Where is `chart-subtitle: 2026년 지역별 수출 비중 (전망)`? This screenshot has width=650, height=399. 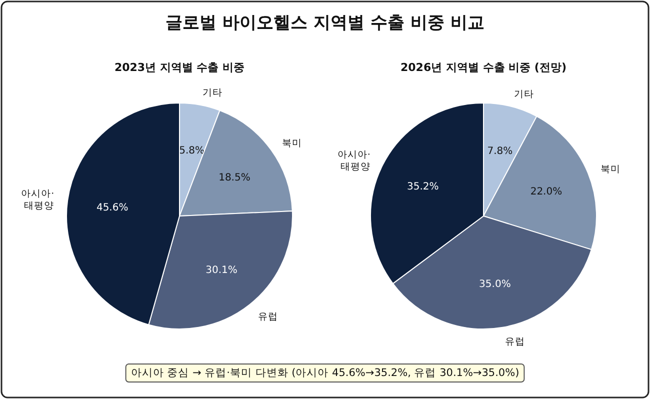 chart-subtitle: 2026년 지역별 수출 비중 (전망) is located at coordinates (483, 67).